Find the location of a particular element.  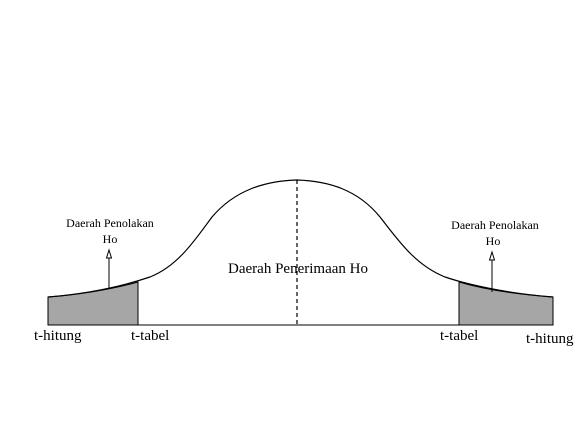

acceptance-region-label: Daerah Penerimaan Ho is located at coordinates (298, 269).